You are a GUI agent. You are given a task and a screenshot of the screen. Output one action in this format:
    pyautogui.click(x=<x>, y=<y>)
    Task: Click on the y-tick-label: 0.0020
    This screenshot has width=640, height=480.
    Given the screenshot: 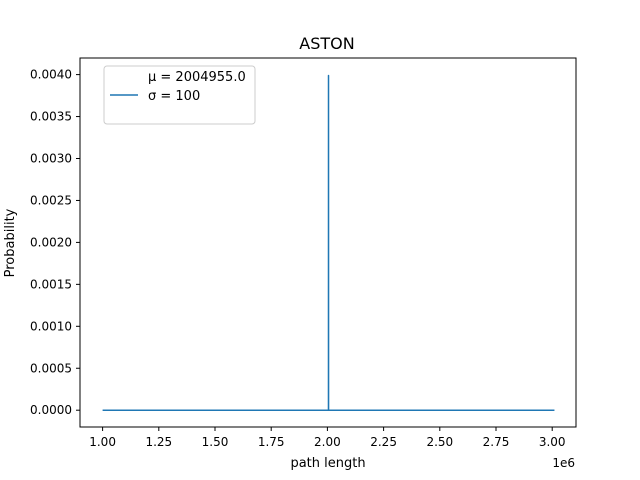 What is the action you would take?
    pyautogui.click(x=51, y=242)
    